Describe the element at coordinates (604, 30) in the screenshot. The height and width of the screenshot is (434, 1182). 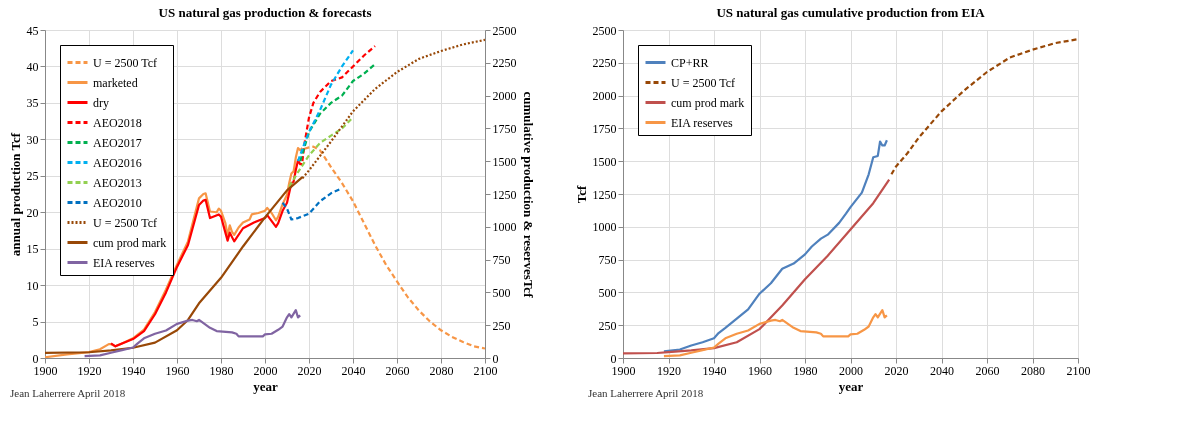
I see `y-tick-label: 2500` at that location.